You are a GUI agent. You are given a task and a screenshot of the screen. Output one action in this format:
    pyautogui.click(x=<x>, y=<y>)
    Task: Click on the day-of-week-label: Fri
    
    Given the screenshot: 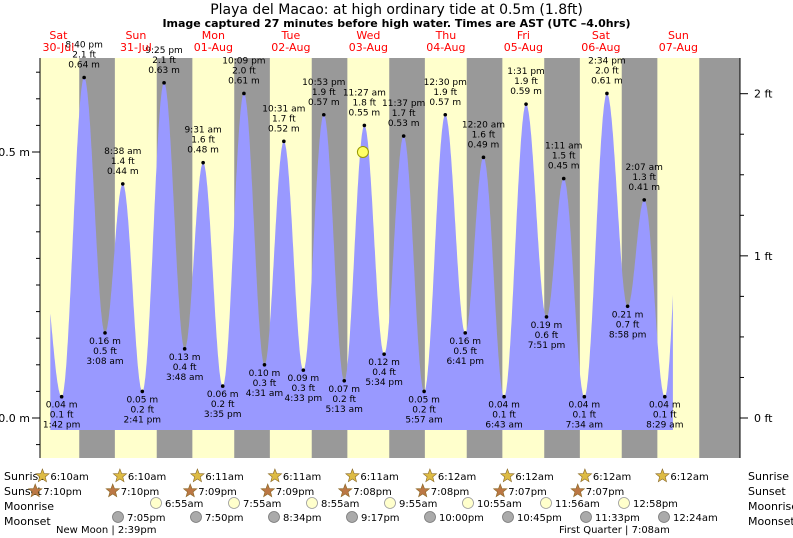 What is the action you would take?
    pyautogui.click(x=523, y=35)
    